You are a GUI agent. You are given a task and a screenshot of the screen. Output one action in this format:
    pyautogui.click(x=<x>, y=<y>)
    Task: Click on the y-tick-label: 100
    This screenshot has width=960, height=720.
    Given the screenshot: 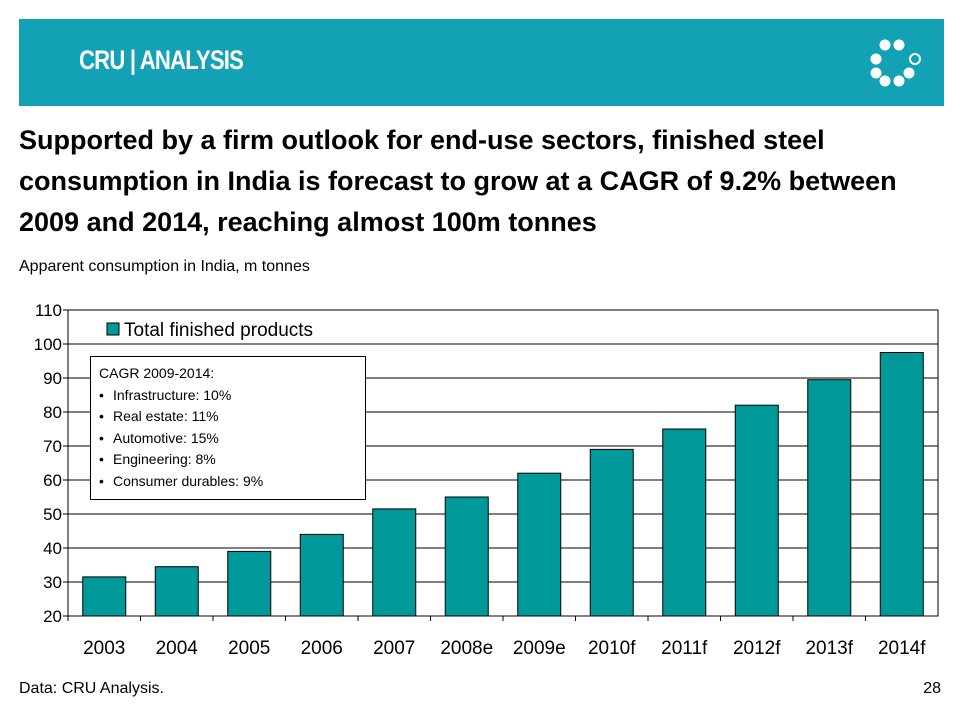 What is the action you would take?
    pyautogui.click(x=48, y=344)
    